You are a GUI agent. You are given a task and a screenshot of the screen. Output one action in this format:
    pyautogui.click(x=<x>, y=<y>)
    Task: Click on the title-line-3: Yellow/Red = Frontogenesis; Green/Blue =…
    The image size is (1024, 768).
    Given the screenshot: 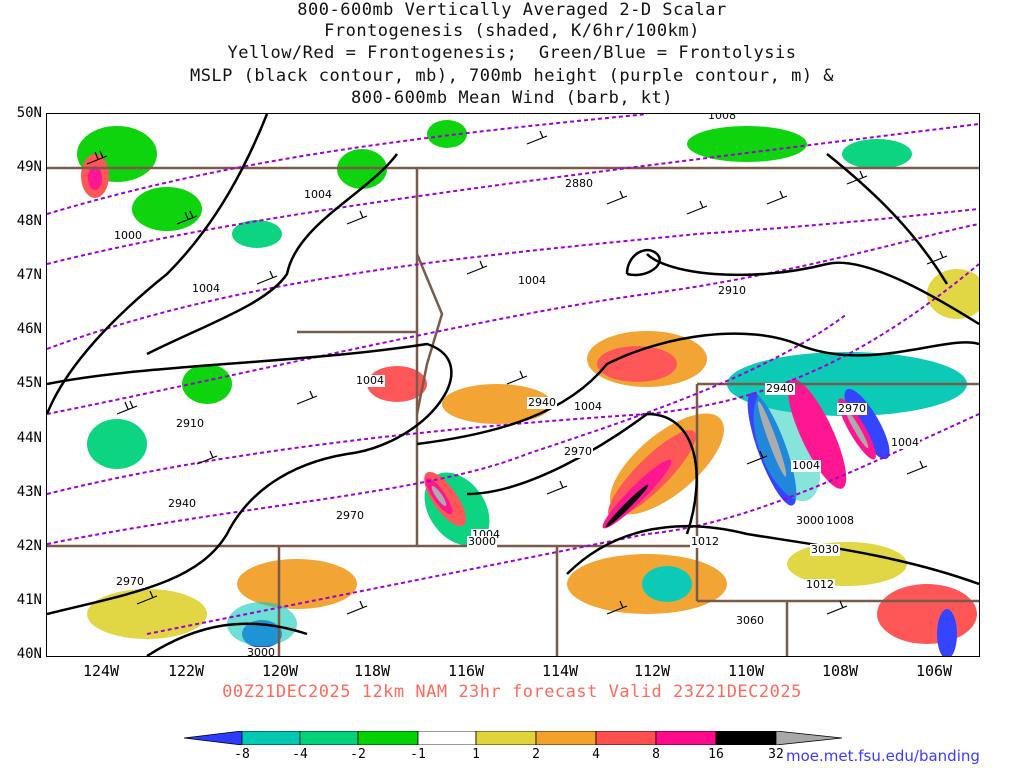 What is the action you would take?
    pyautogui.click(x=512, y=53)
    